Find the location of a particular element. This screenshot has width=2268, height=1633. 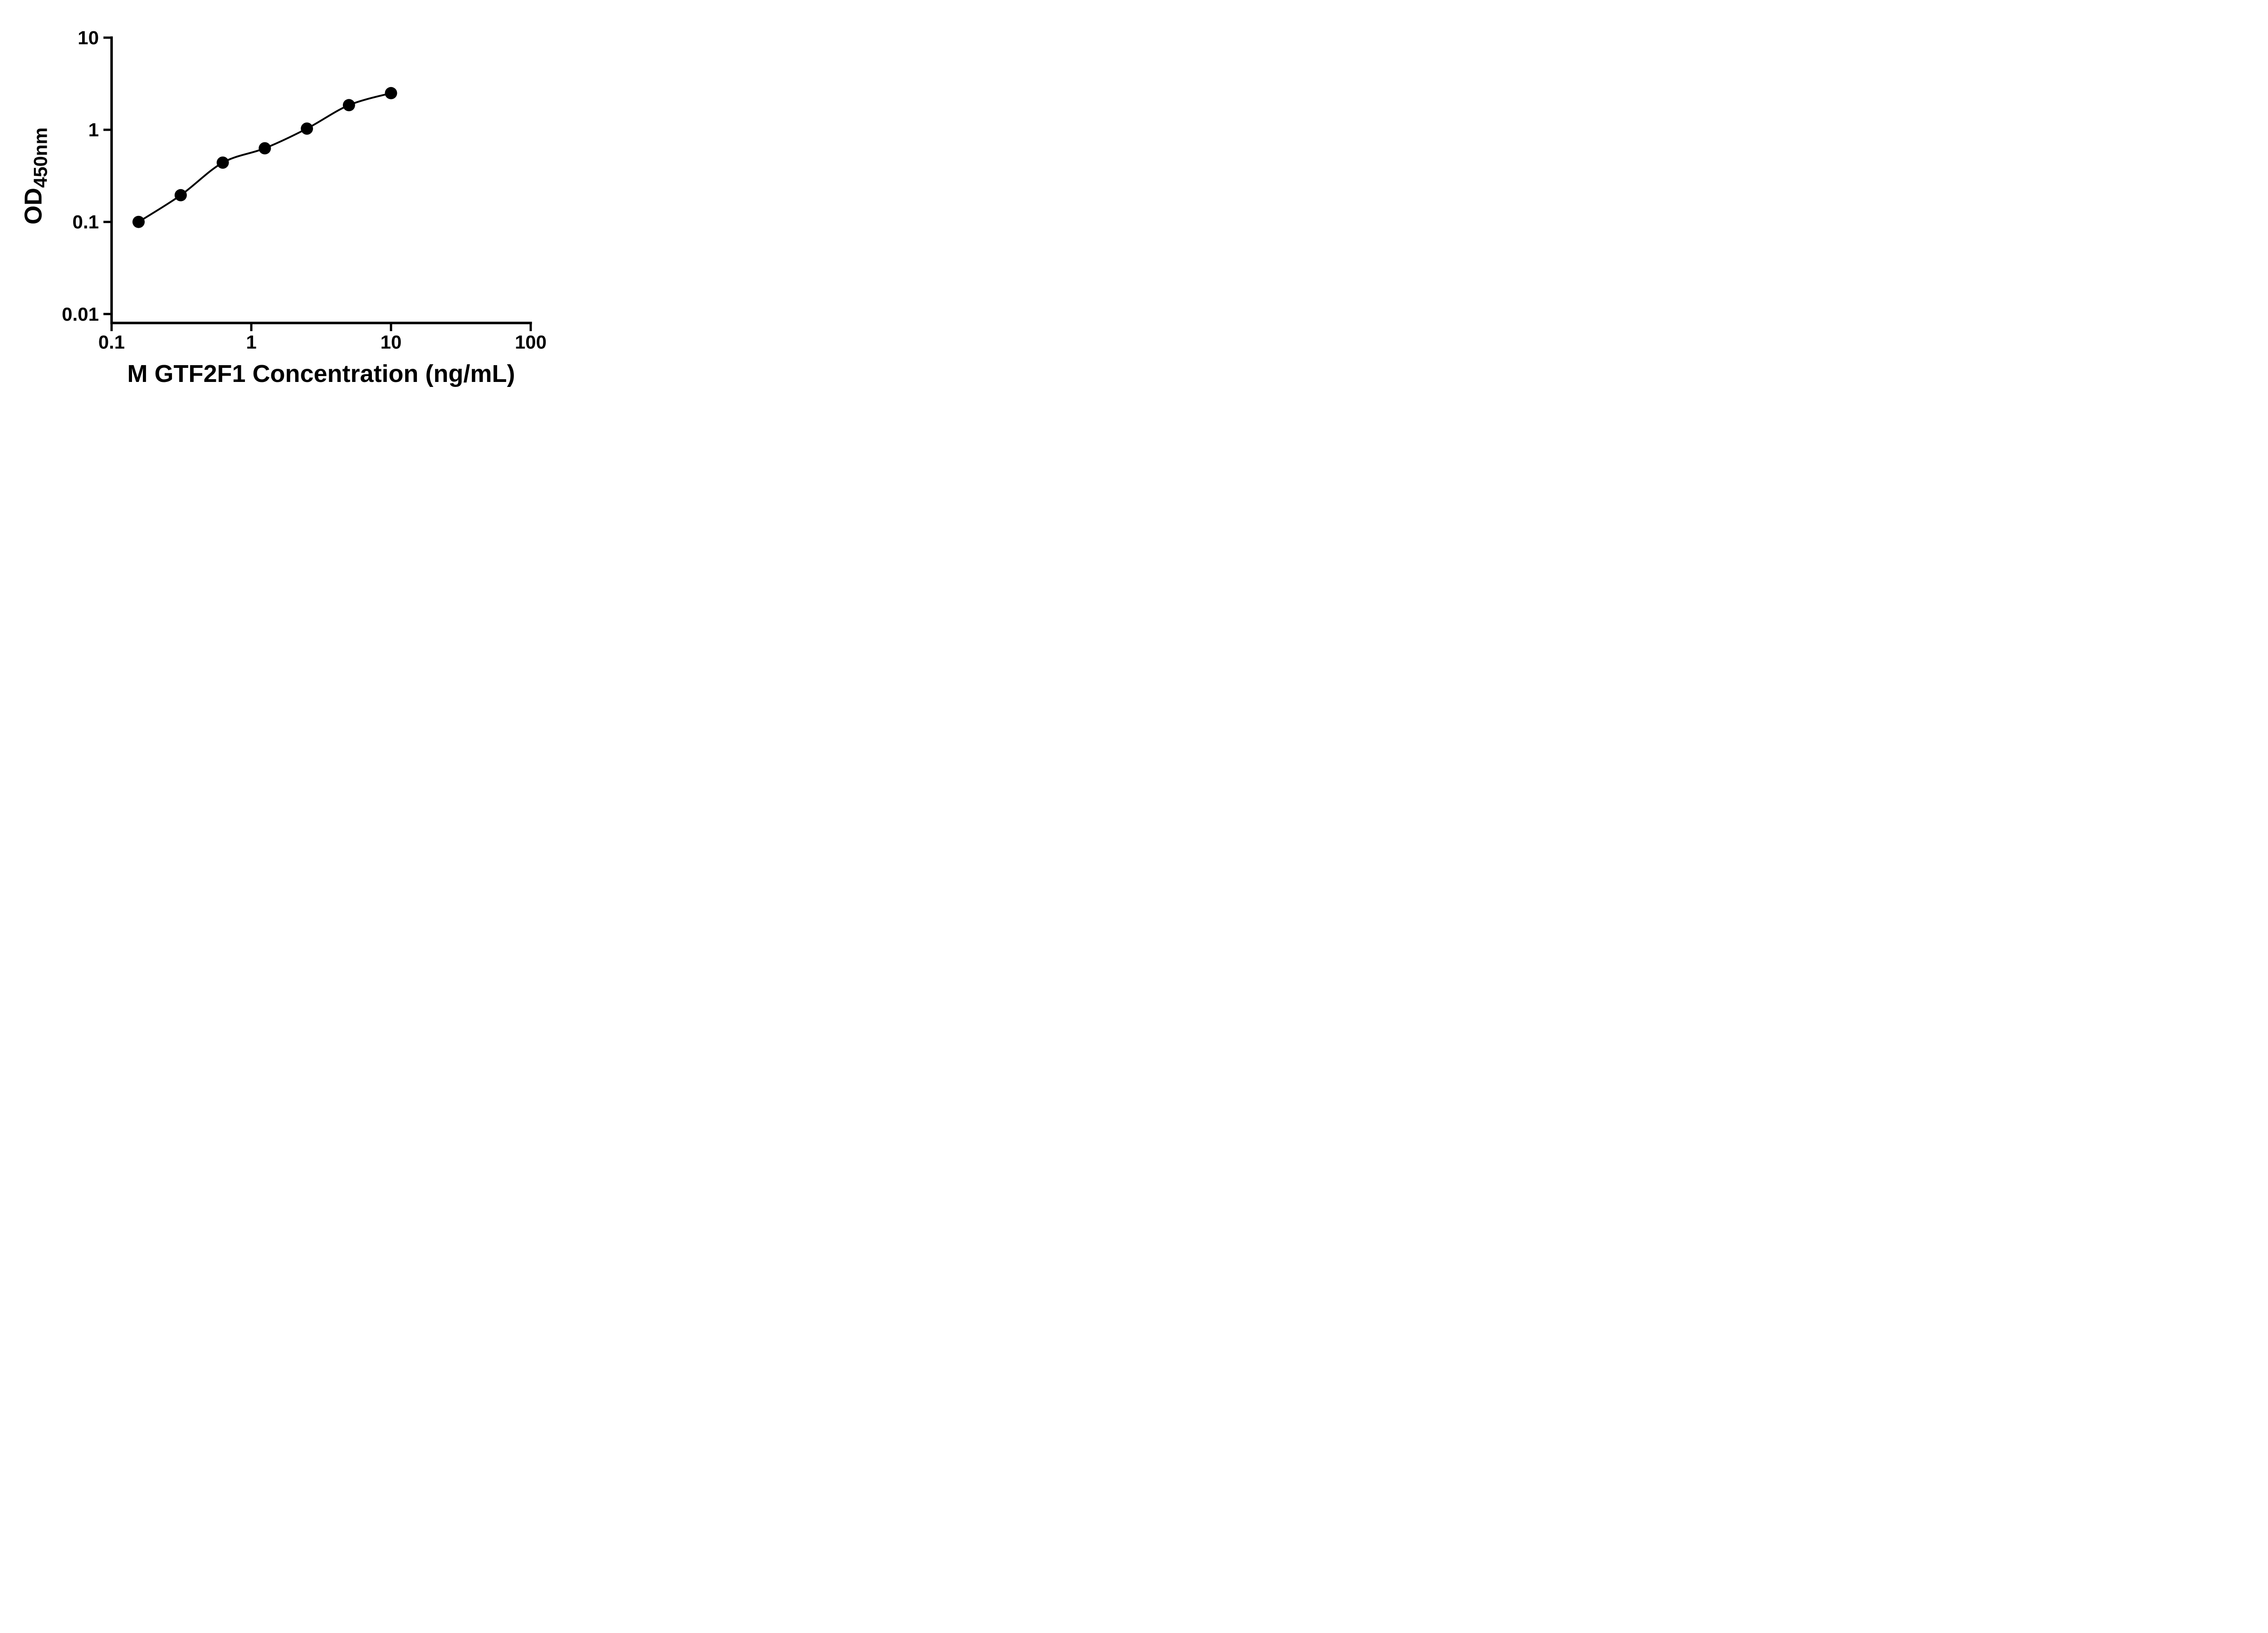

chart-plot-area: 0.1 1 10 100 0.01 0.1 1 10 is located at coordinates (304, 190).